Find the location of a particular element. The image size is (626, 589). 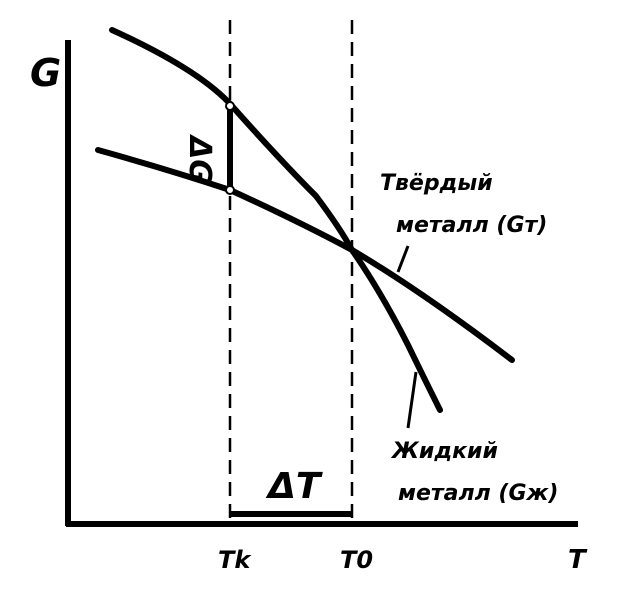

liquid-label-line1: Жидкий is located at coordinates (444, 451).